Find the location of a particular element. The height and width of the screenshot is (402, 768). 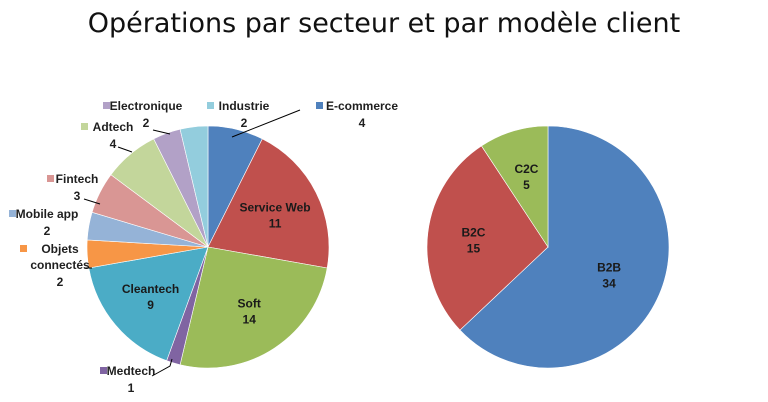

pie-slice-b2c is located at coordinates (487, 238).